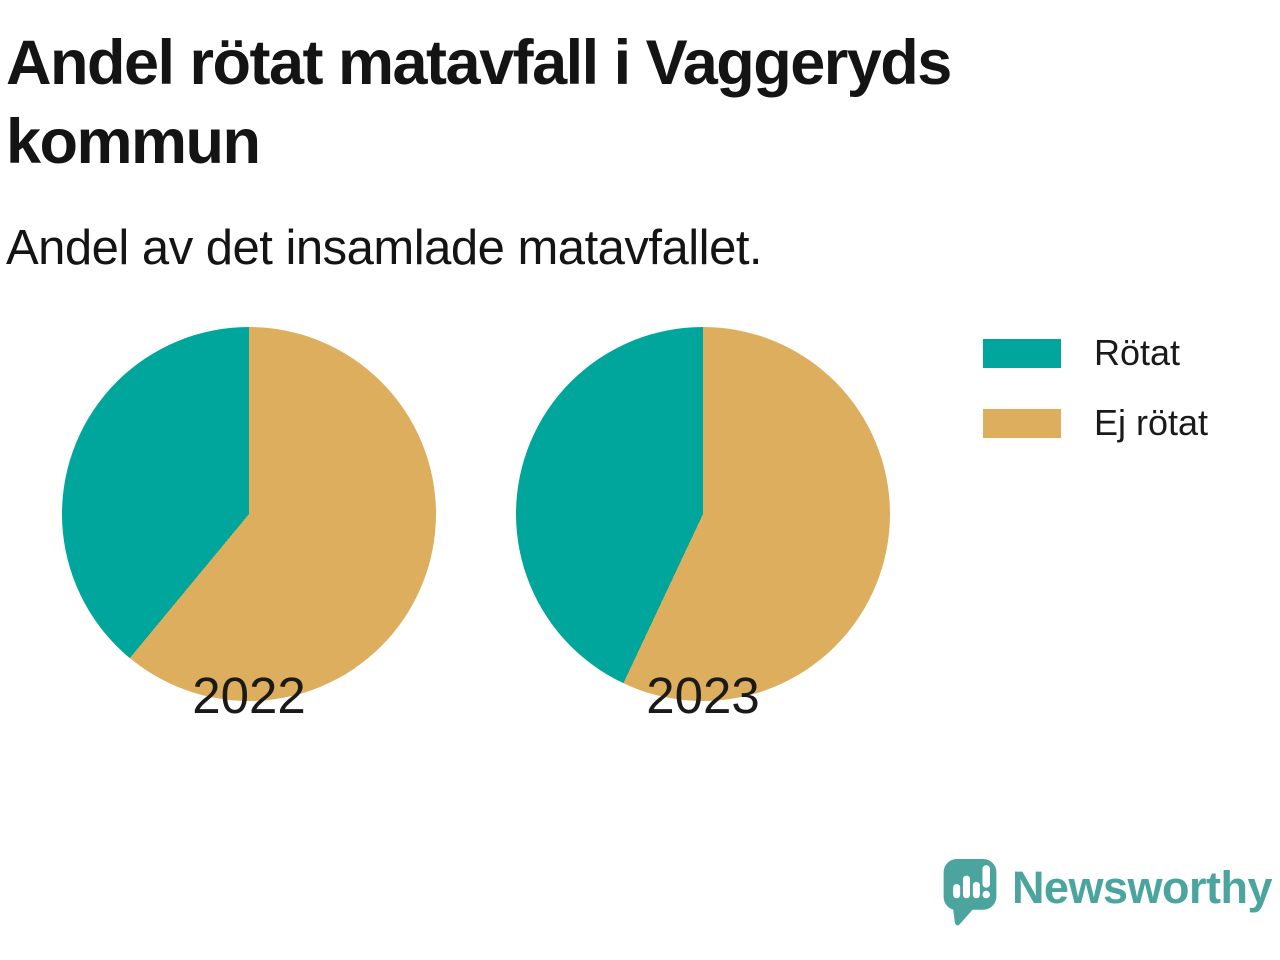 This screenshot has width=1280, height=960. What do you see at coordinates (479, 102) in the screenshot?
I see `chart-title: Andel rötat matavfall i Vaggeryds kommun` at bounding box center [479, 102].